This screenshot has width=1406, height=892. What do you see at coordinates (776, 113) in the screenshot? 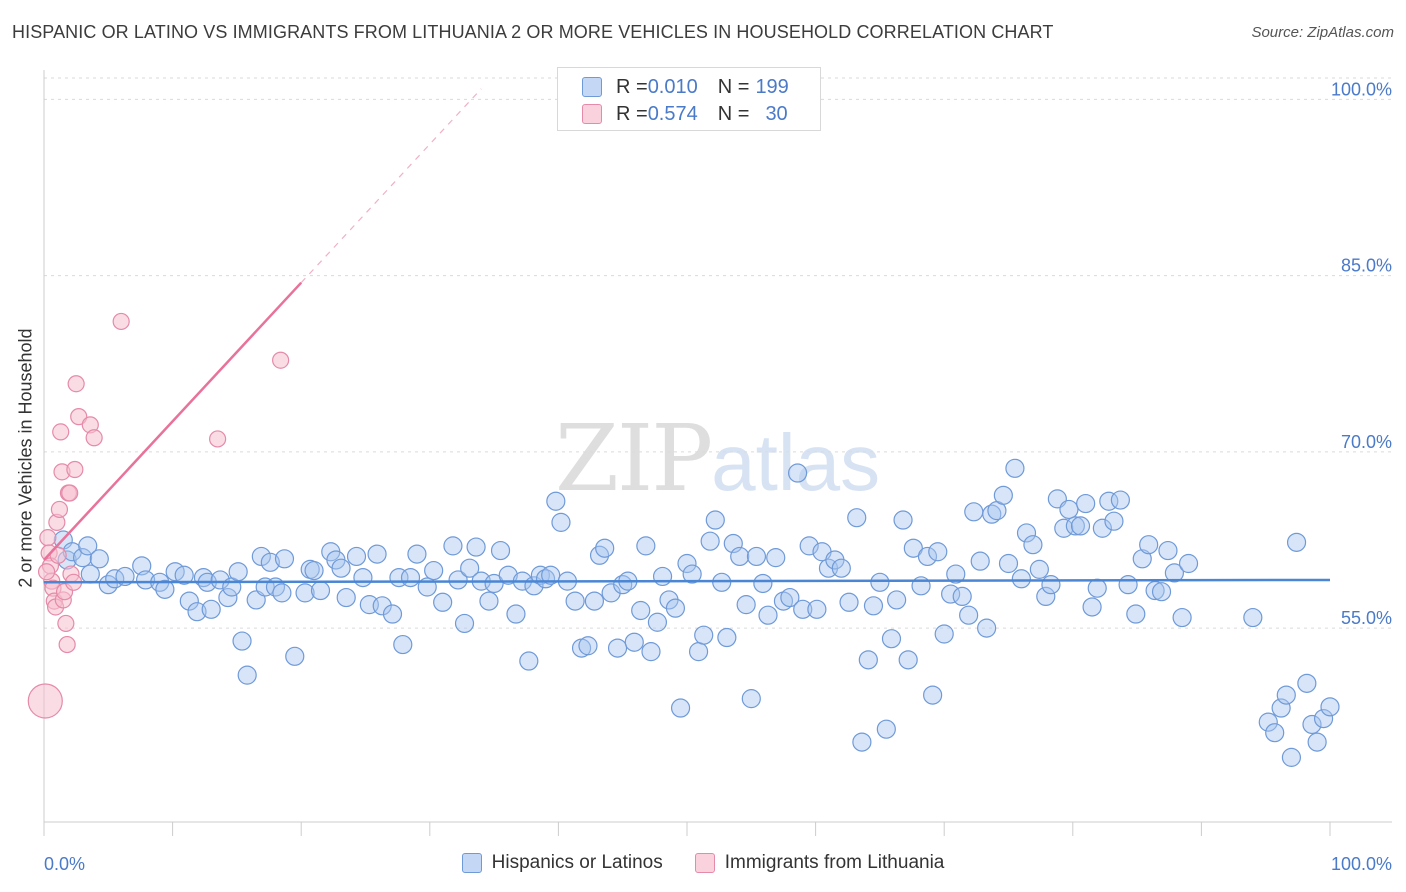
I see `legend-n-value: 30` at bounding box center [776, 113].